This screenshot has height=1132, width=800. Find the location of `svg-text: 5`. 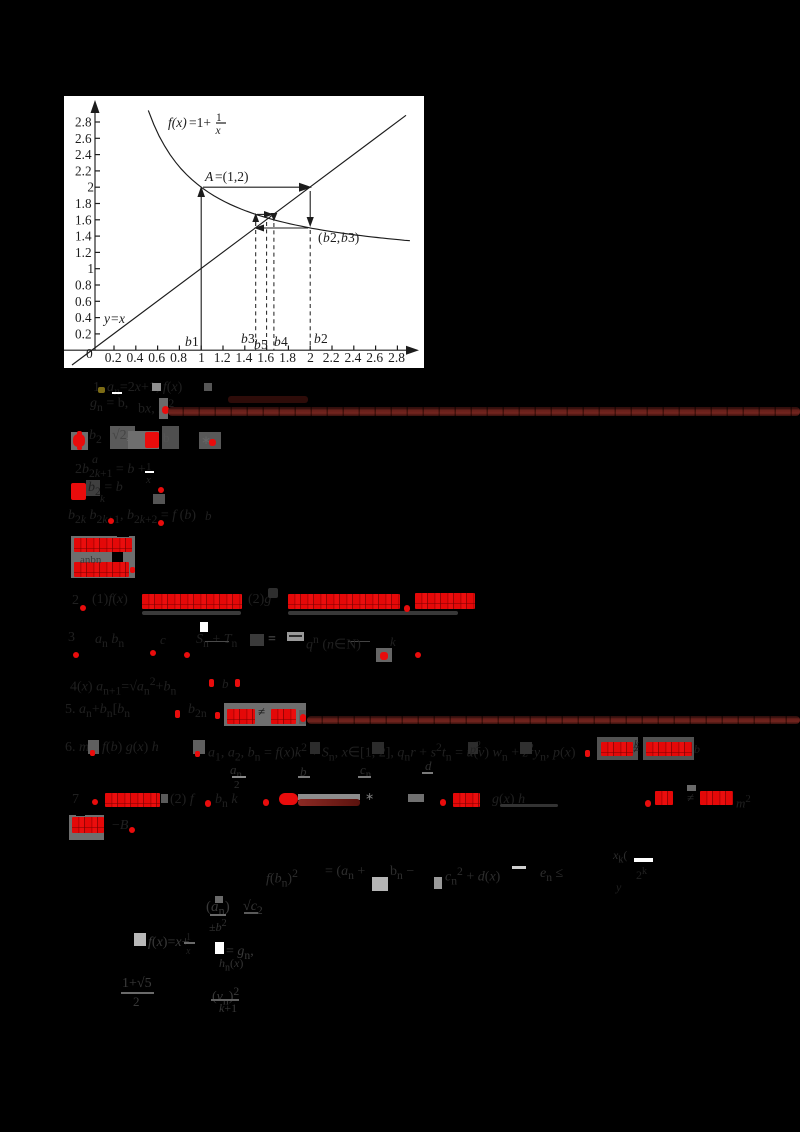

svg-text: 5 is located at coordinates (264, 344).